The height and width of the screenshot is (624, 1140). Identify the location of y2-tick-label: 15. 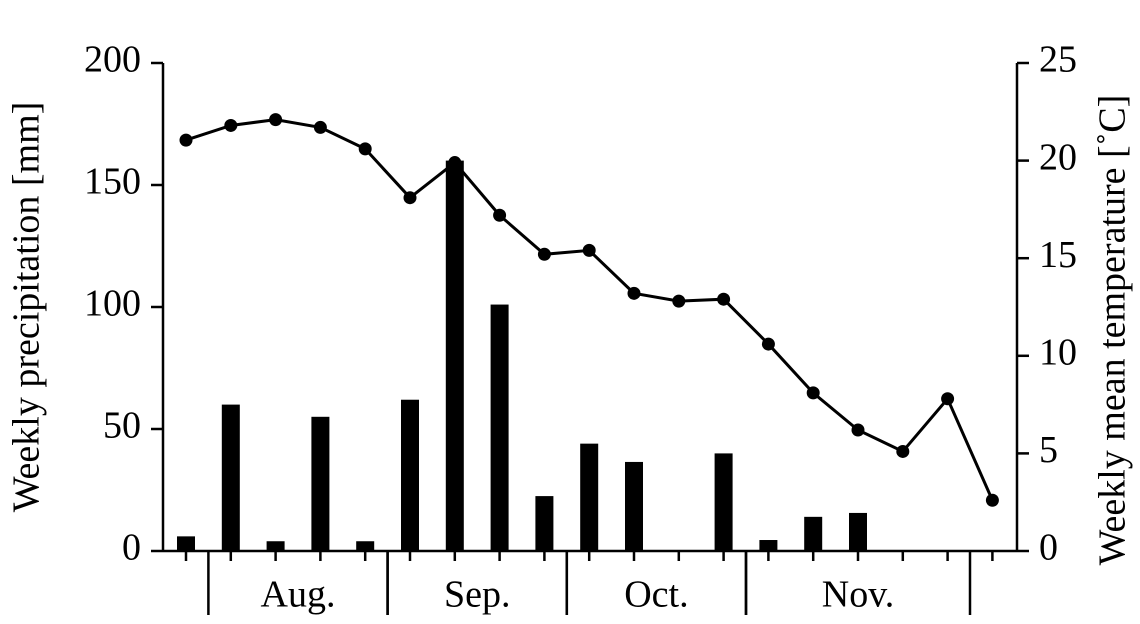
(1058, 255).